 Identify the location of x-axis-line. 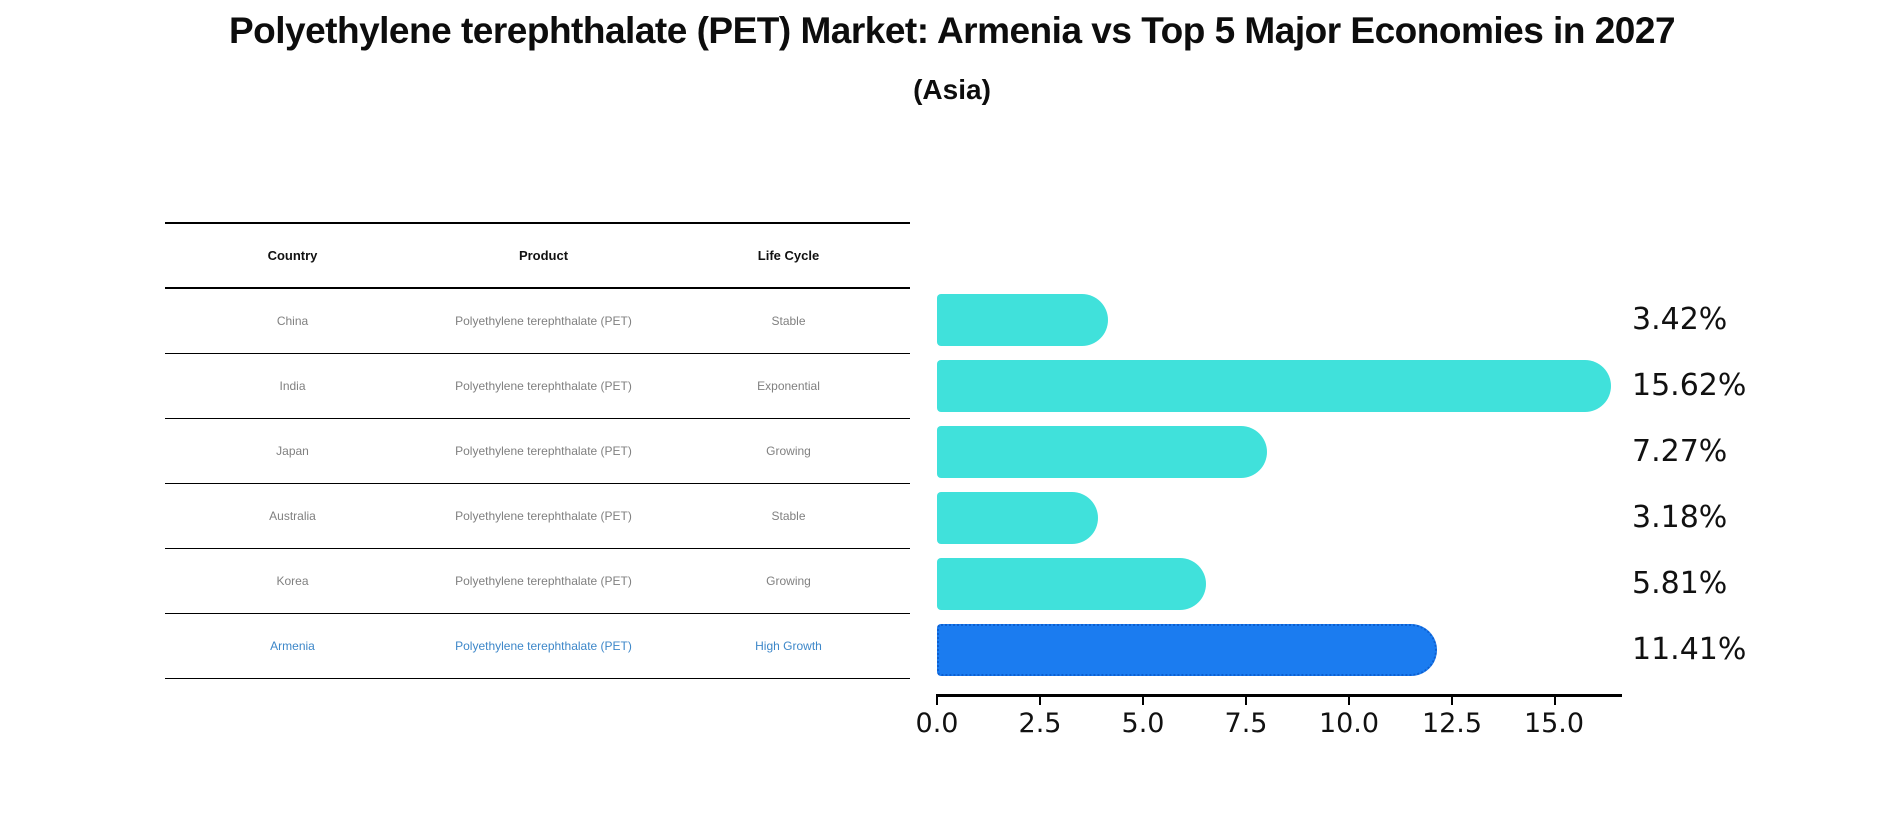
(1279, 695).